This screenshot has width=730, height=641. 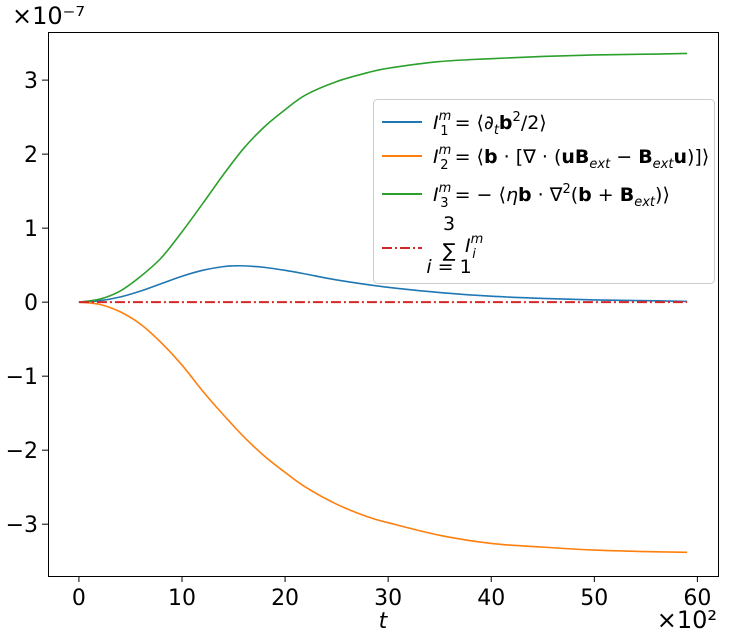 I want to click on x-axis-offset-label: ×10², so click(x=687, y=620).